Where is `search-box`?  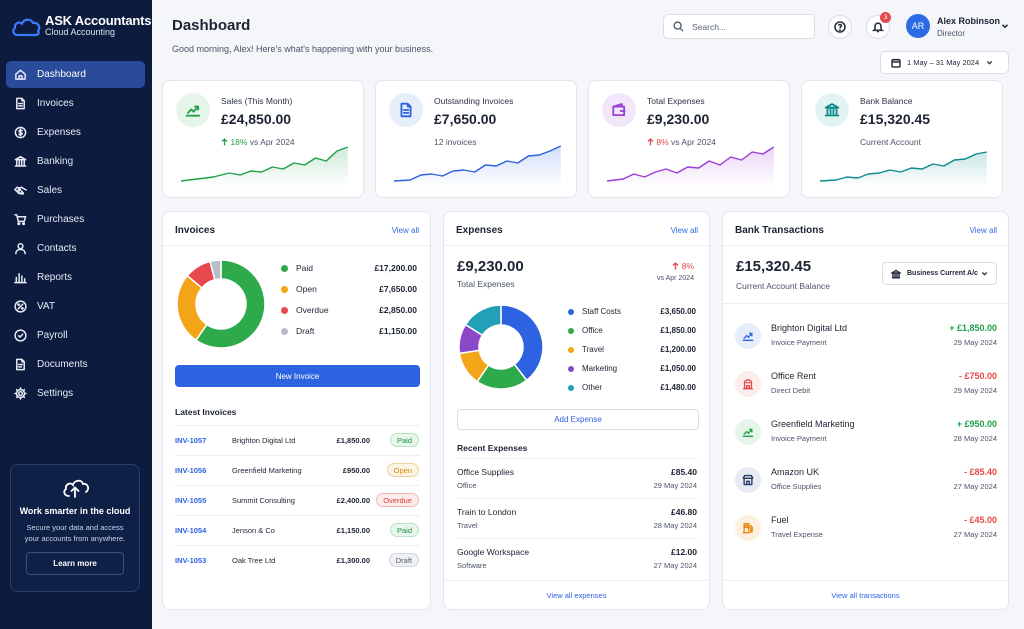 search-box is located at coordinates (739, 26).